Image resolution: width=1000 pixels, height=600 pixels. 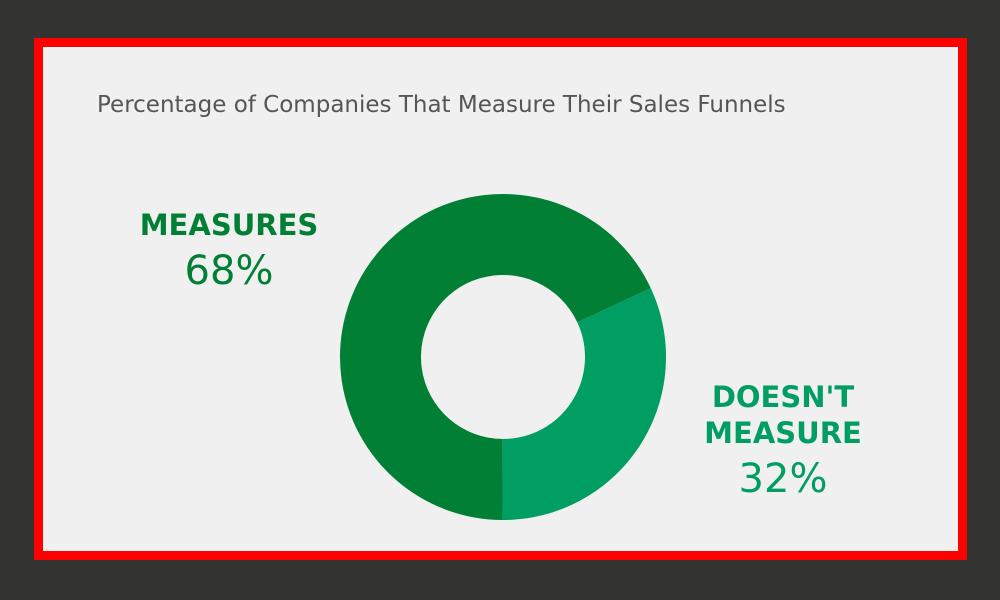 I want to click on slice-name-doesnt-measure: DOESN'T MEASURE, so click(x=783, y=415).